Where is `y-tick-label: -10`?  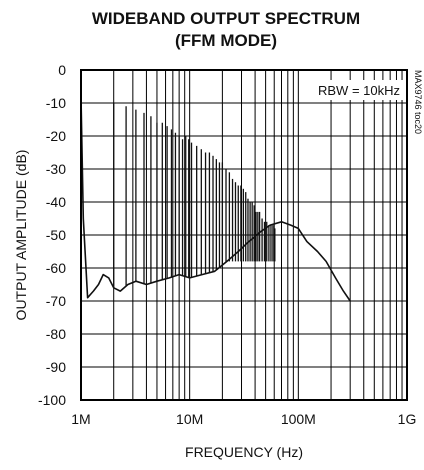 y-tick-label: -10 is located at coordinates (56, 103).